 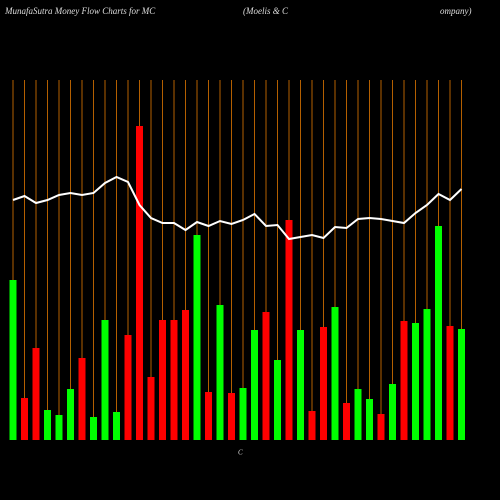 What do you see at coordinates (456, 11) in the screenshot?
I see `company-name: ompany)` at bounding box center [456, 11].